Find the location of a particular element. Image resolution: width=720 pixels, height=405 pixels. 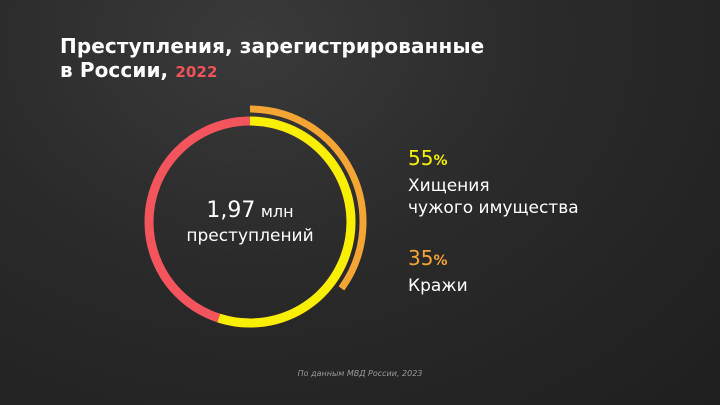

title-line-2: в России, 2022 is located at coordinates (360, 71).